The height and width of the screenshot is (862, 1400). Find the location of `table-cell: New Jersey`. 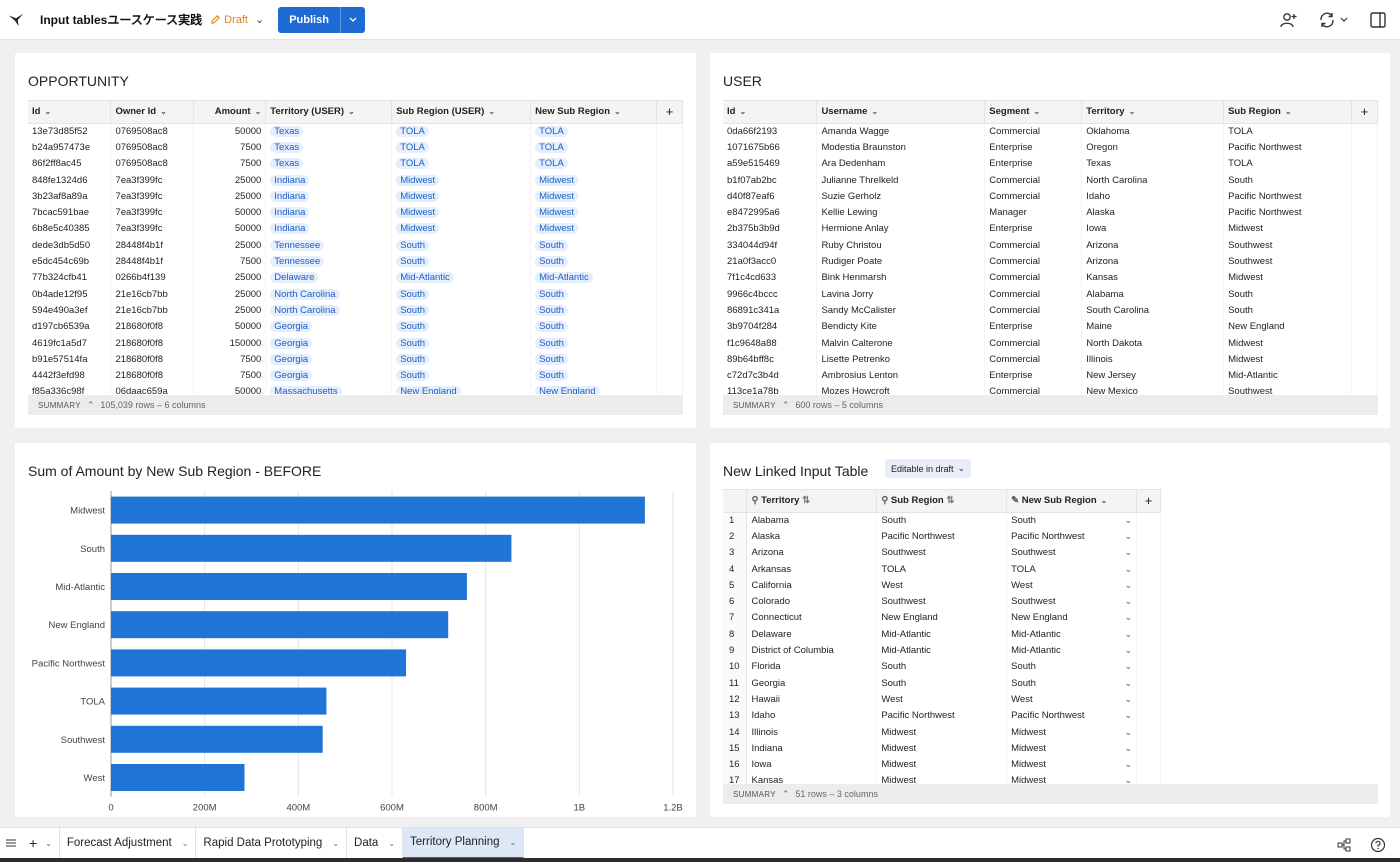

table-cell: New Jersey is located at coordinates (1153, 375).